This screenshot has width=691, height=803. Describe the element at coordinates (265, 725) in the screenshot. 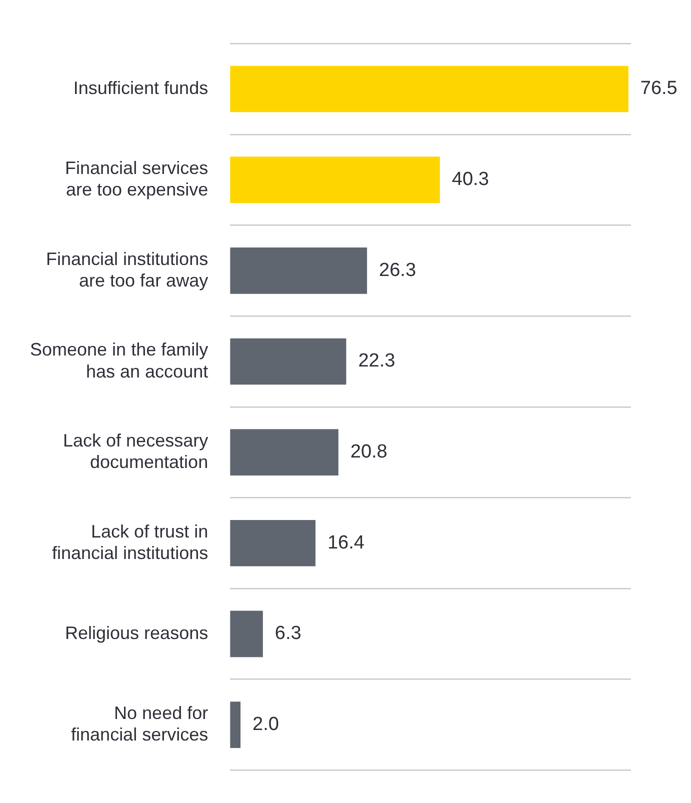

I see `data-label: 2.0` at that location.